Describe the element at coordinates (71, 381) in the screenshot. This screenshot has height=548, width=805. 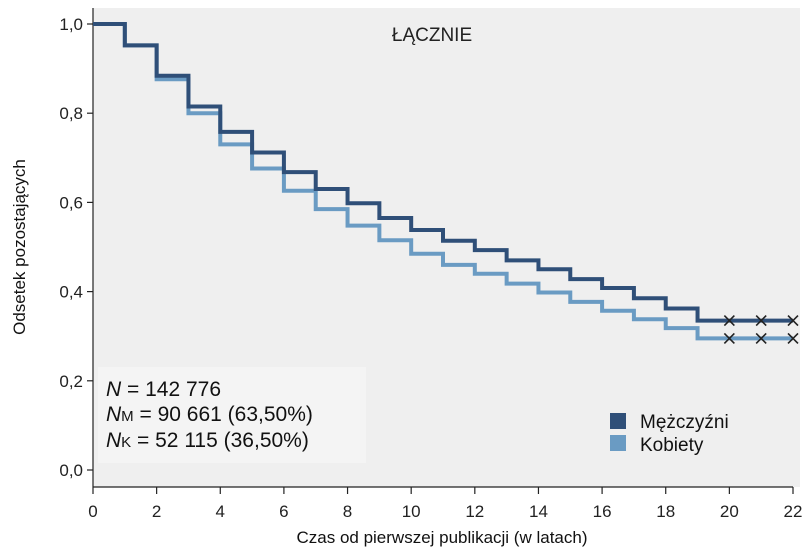
I see `y-tick-label: 0,2` at that location.